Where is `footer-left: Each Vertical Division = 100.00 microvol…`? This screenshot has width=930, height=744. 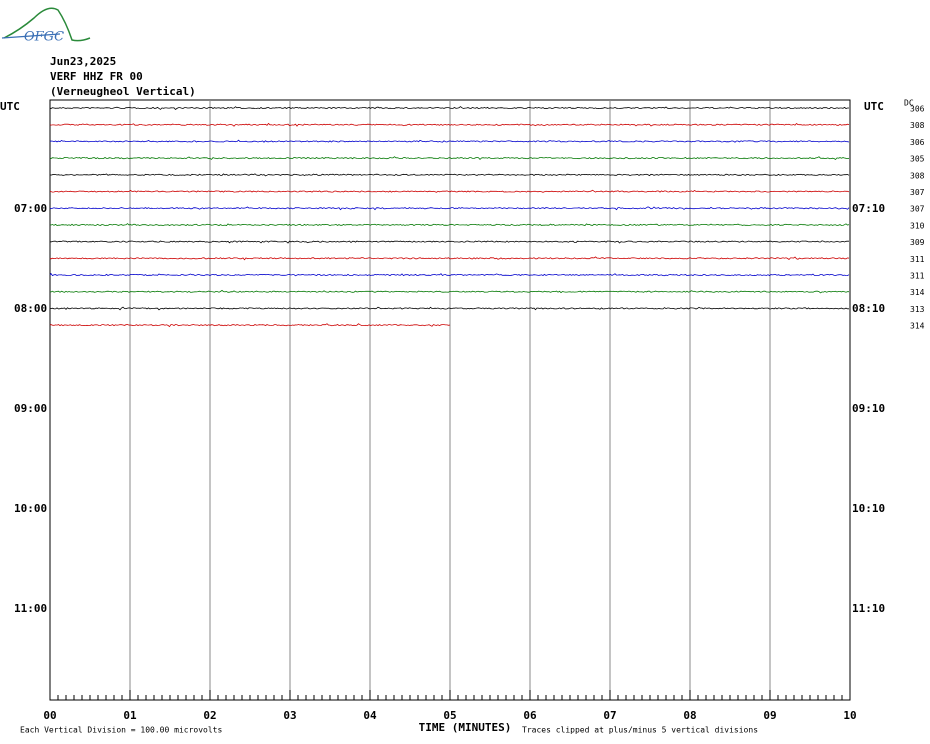
footer-left: Each Vertical Division = 100.00 microvol… is located at coordinates (121, 730).